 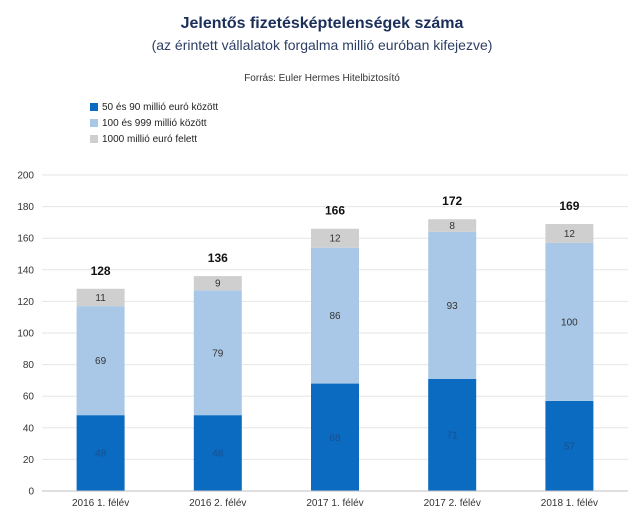 I want to click on y-tick-label: 40, so click(x=29, y=428).